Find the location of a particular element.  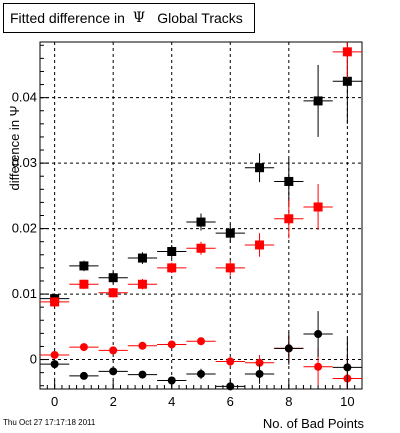

x-tick-label: 2 is located at coordinates (113, 401).